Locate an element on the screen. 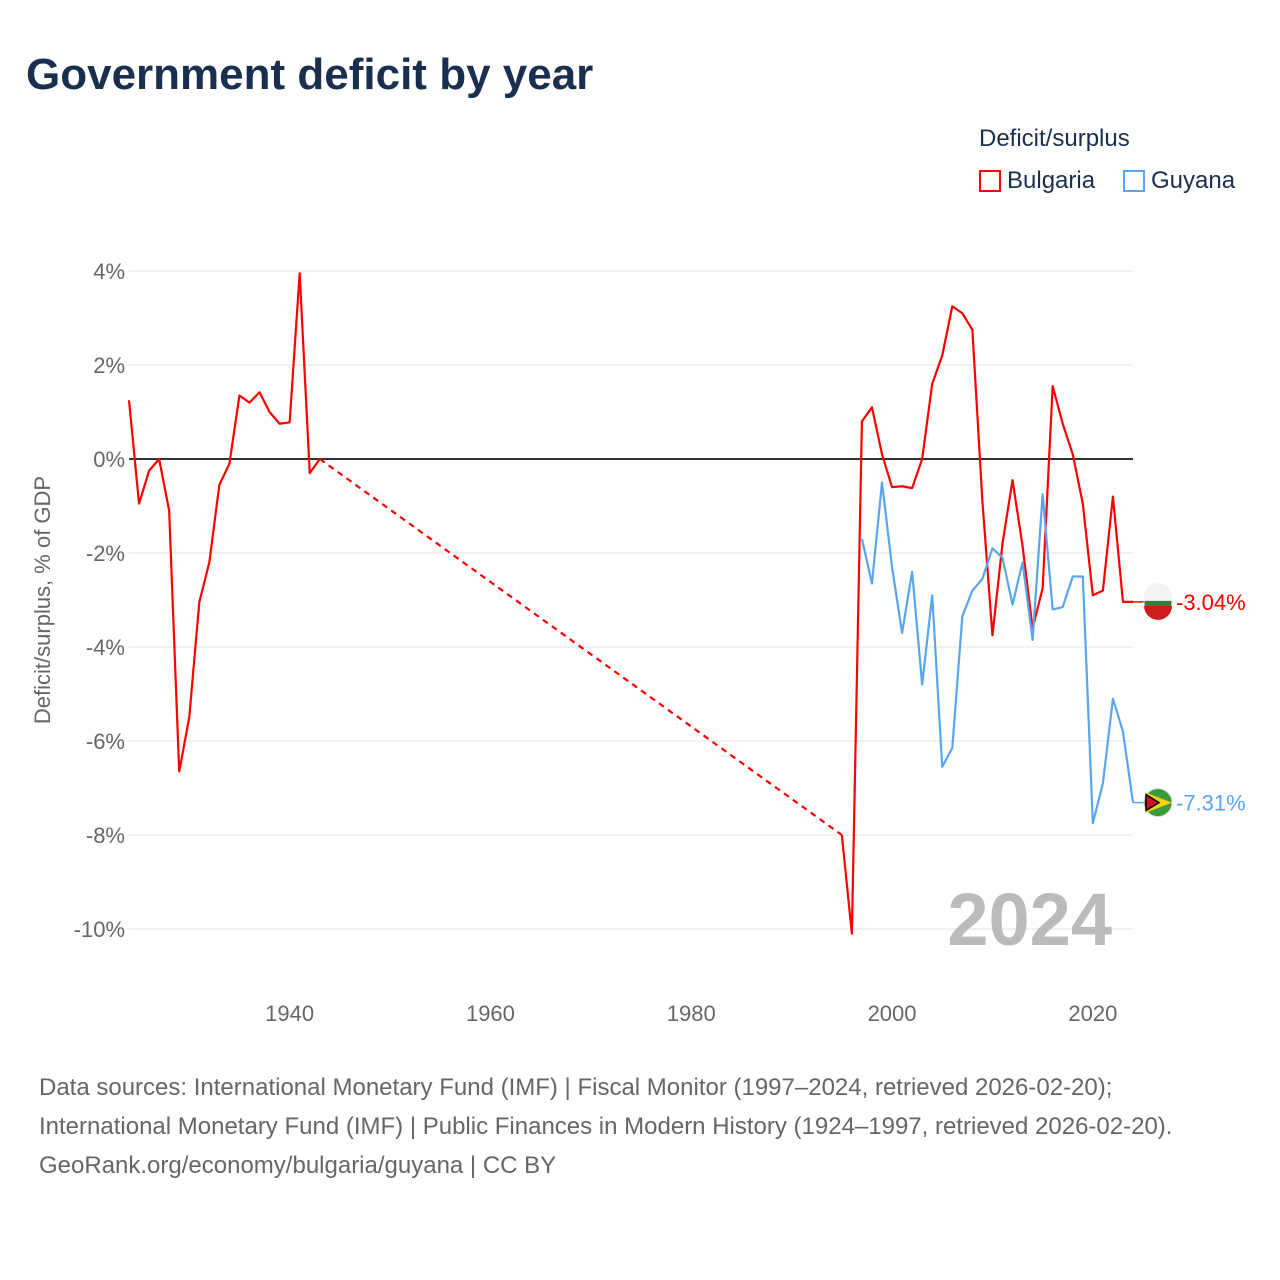  y-axis-label: Deficit/surplus, % of GDP is located at coordinates (42, 600).